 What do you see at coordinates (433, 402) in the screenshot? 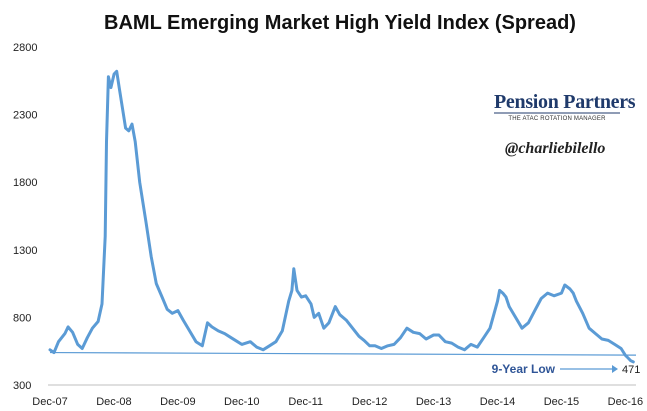
I see `x-tick-label: Dec-13` at bounding box center [433, 402].